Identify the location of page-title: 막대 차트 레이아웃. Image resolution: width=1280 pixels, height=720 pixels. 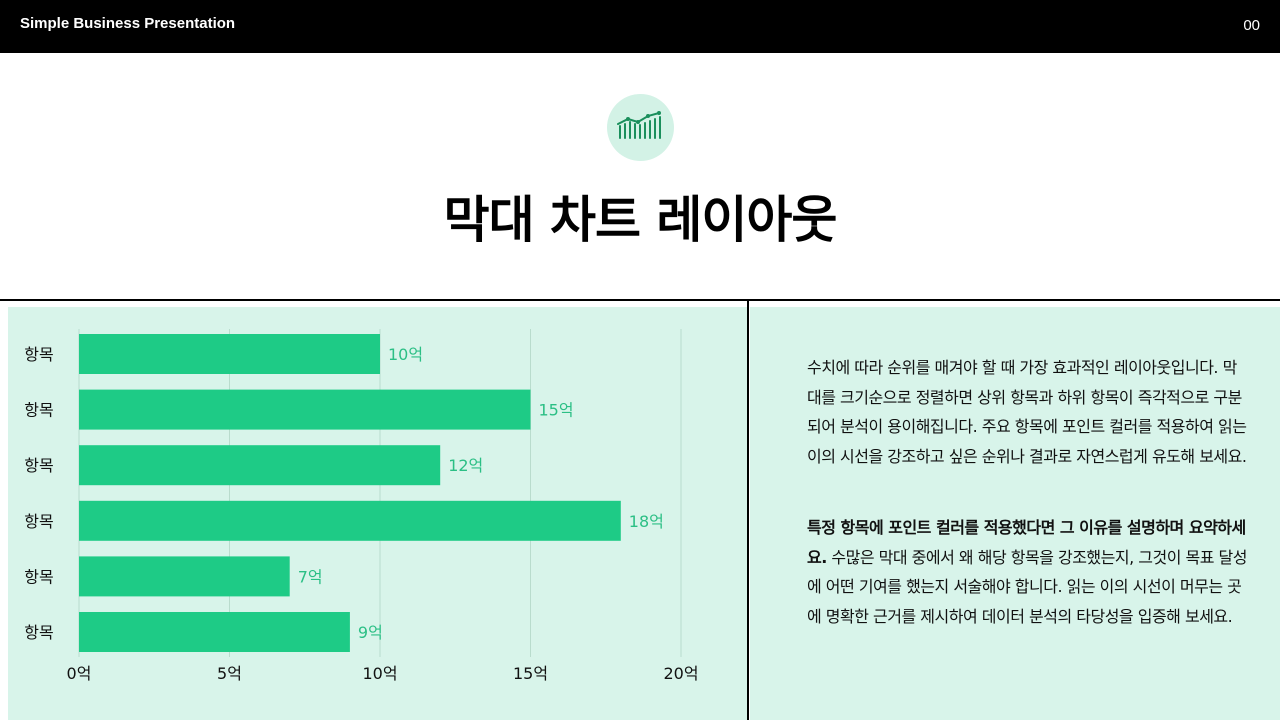
(640, 220).